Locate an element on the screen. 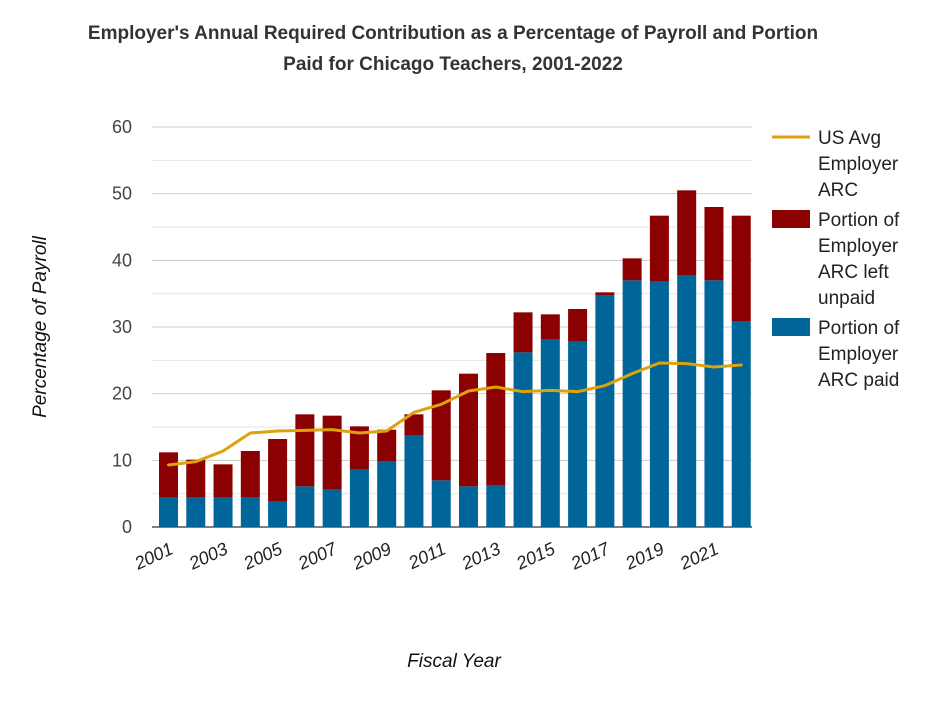 The width and height of the screenshot is (926, 706). legend-label-paid: Portion of is located at coordinates (859, 328).